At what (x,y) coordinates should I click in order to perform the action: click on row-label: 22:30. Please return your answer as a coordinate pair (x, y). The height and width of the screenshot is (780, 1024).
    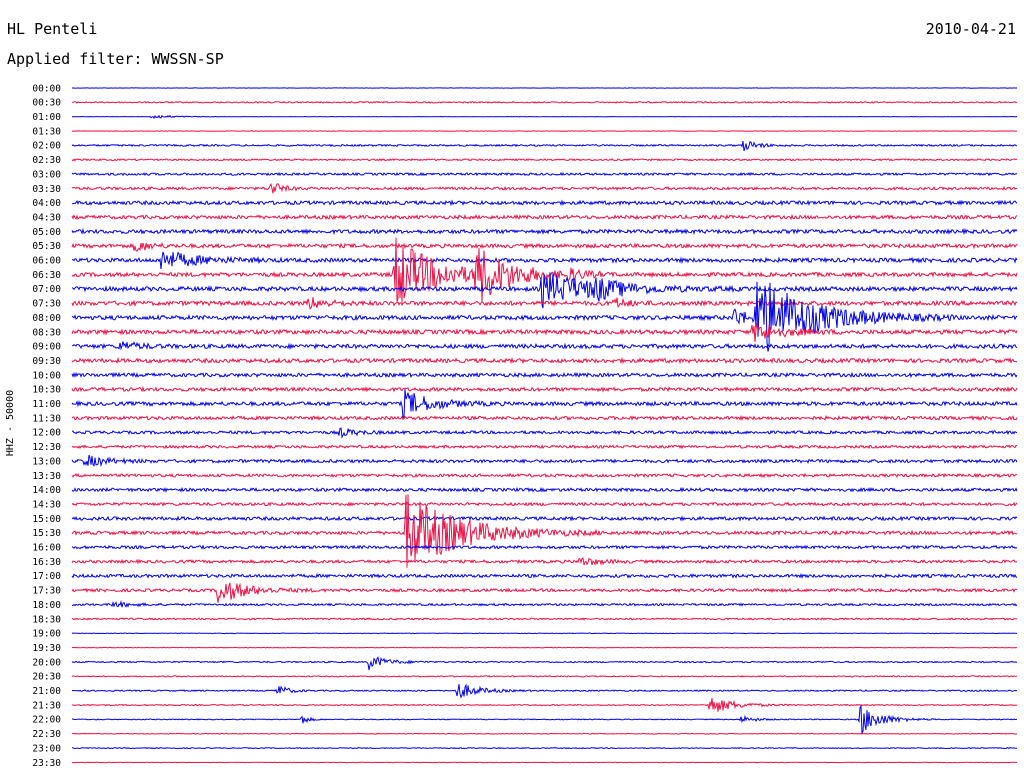
    Looking at the image, I should click on (46, 734).